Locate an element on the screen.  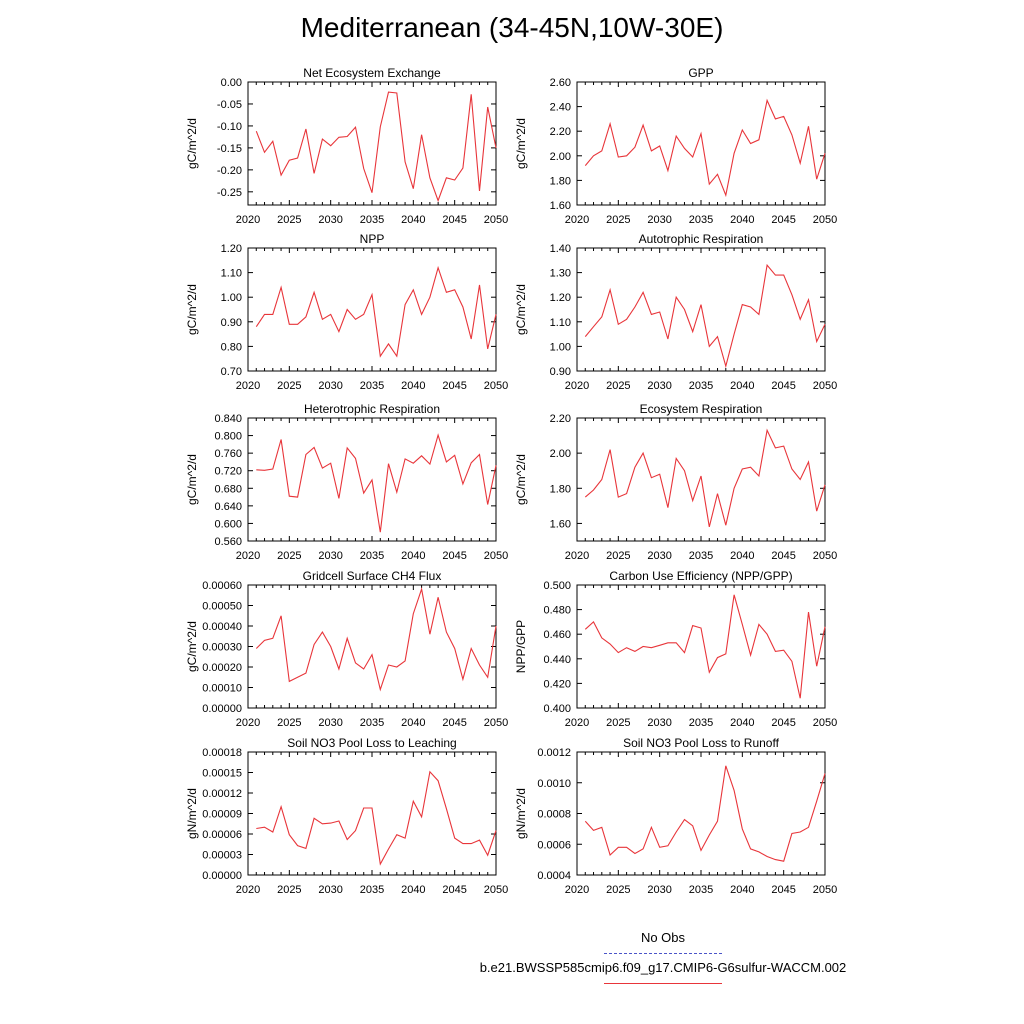
y-tick-label: 0.70 is located at coordinates (231, 372).